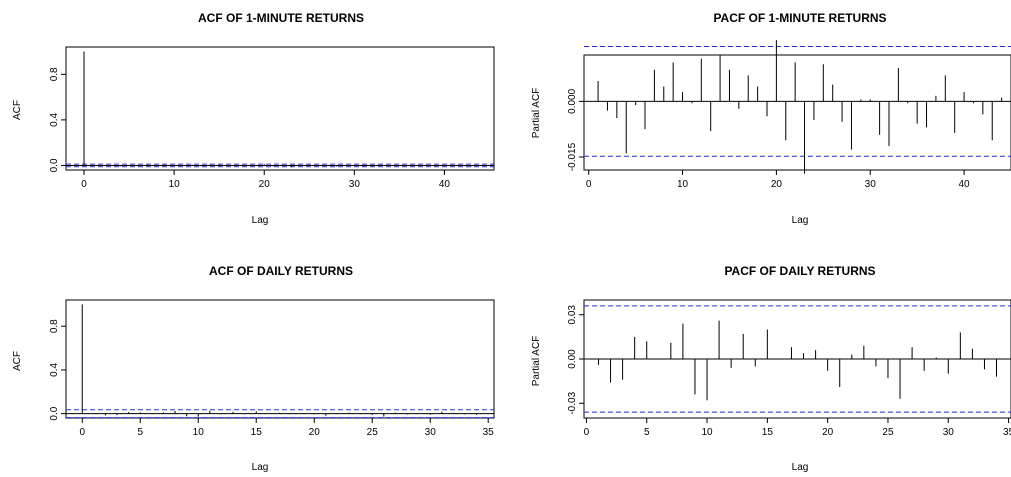 The width and height of the screenshot is (1011, 477). I want to click on chart-title: ACF OF DAILY RETURNS, so click(281, 271).